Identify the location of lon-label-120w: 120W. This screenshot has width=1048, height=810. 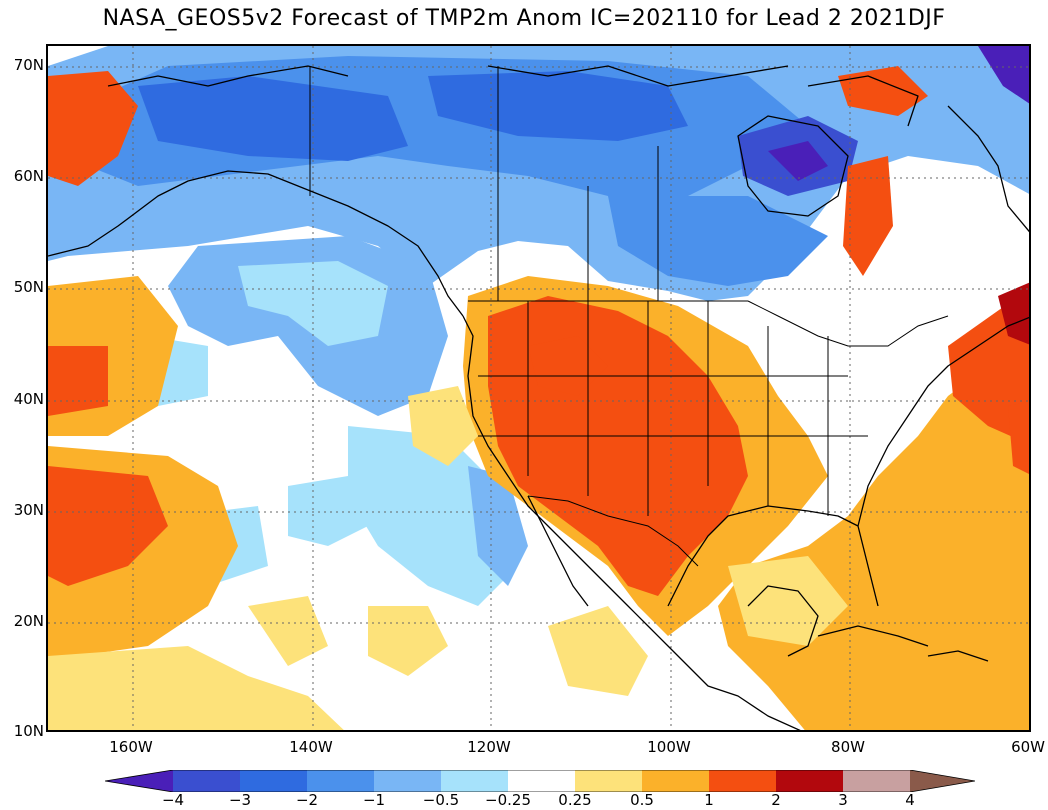
(489, 747).